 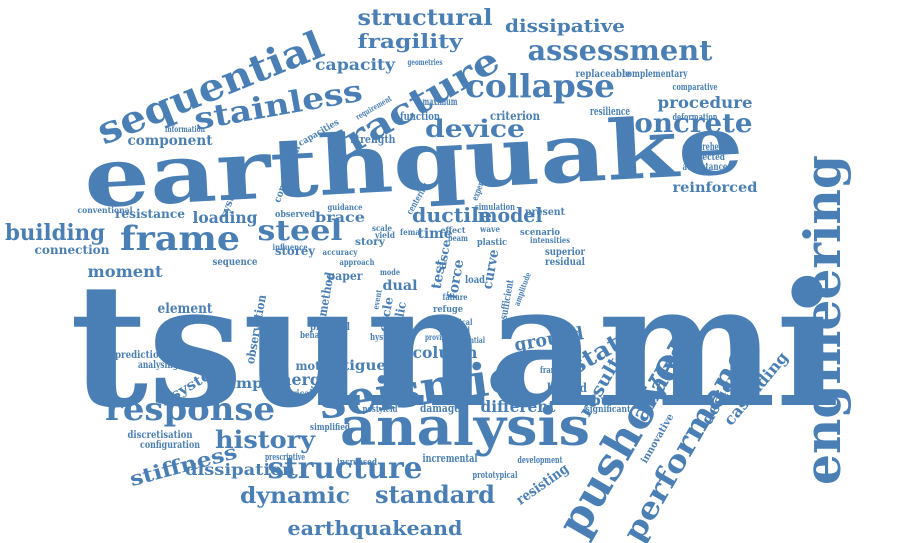 What do you see at coordinates (705, 167) in the screenshot?
I see `word-acceptance: acceptance` at bounding box center [705, 167].